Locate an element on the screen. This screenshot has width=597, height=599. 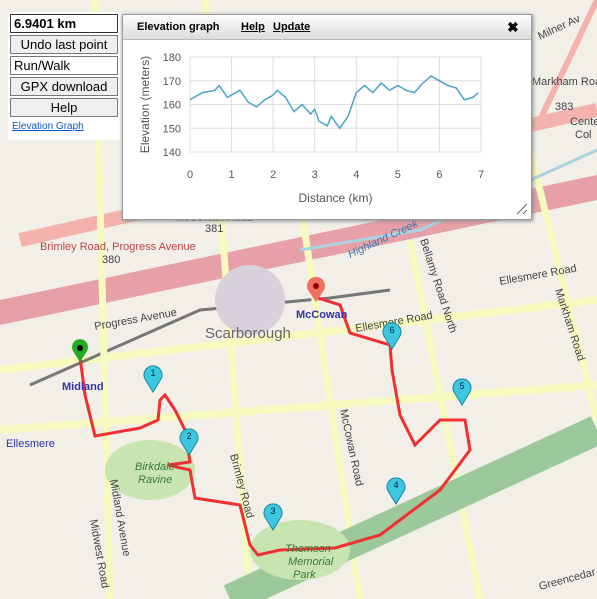
x-tick-label: 2 is located at coordinates (273, 175).